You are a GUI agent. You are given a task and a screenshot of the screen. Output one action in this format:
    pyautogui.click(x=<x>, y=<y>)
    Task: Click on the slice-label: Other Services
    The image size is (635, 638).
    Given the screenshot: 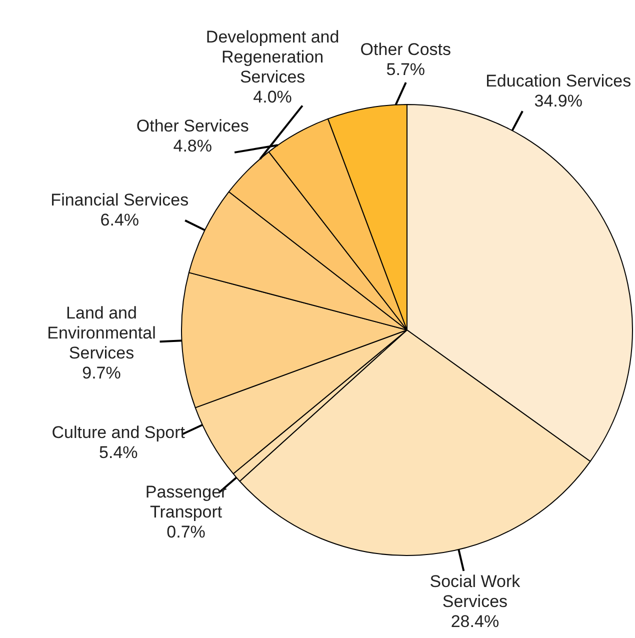 What is the action you would take?
    pyautogui.click(x=192, y=126)
    